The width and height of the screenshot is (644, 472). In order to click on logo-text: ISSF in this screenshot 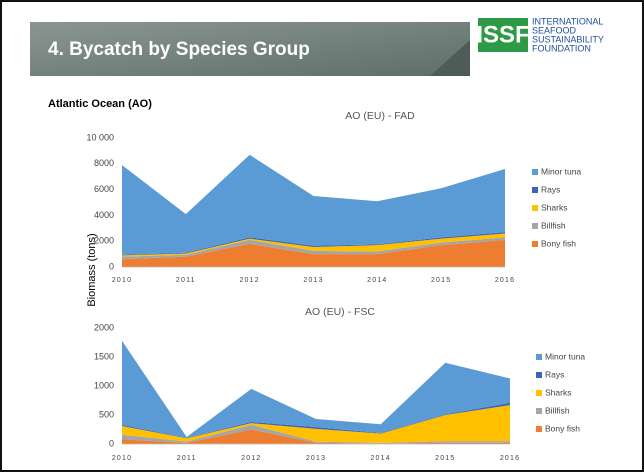, I will do `click(502, 34)`.